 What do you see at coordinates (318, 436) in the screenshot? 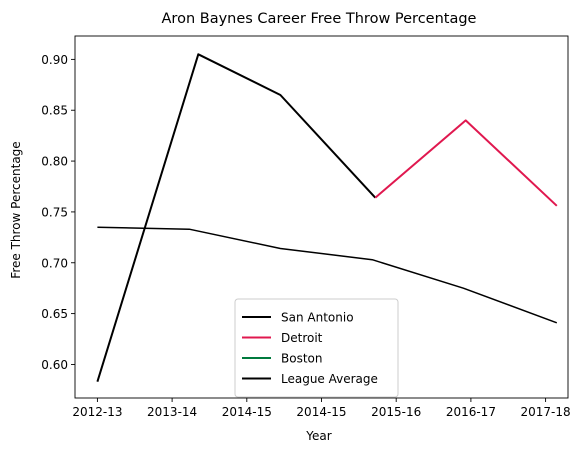
I see `x-axis-label: Year` at bounding box center [318, 436].